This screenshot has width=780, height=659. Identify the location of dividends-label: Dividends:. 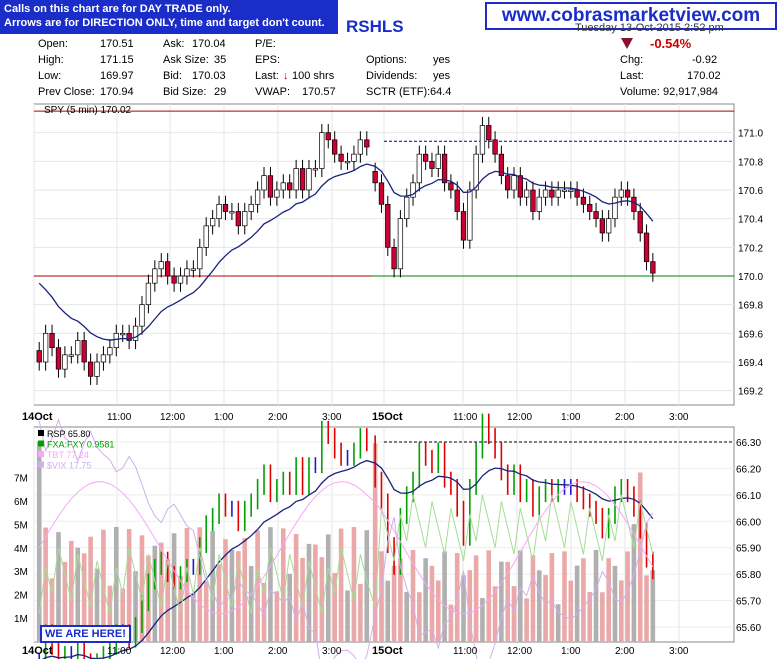
(392, 76).